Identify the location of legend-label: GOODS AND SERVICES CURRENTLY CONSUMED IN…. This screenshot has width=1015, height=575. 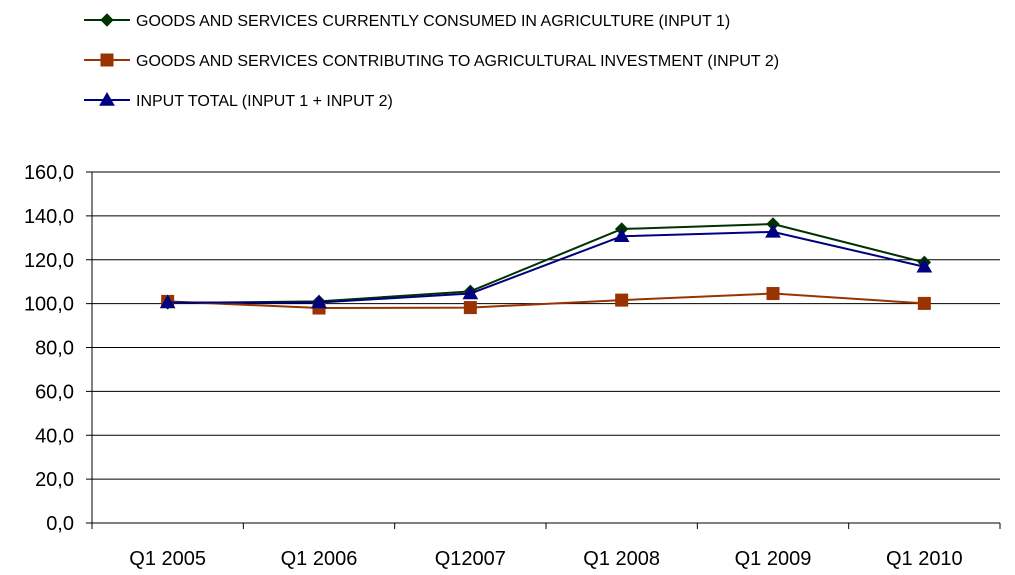
(433, 21).